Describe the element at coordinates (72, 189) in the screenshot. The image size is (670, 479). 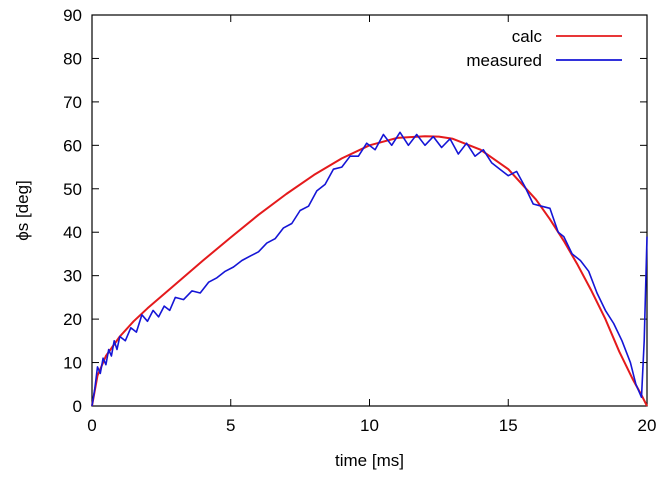
I see `y-tick-label: 50` at that location.